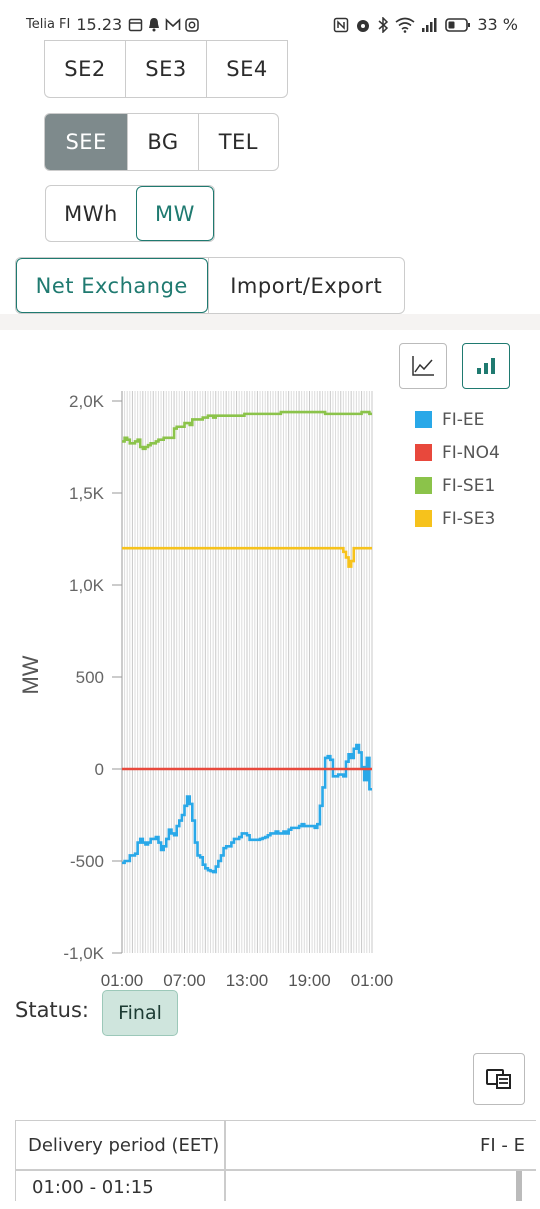  What do you see at coordinates (192, 24) in the screenshot?
I see `instagram-icon` at bounding box center [192, 24].